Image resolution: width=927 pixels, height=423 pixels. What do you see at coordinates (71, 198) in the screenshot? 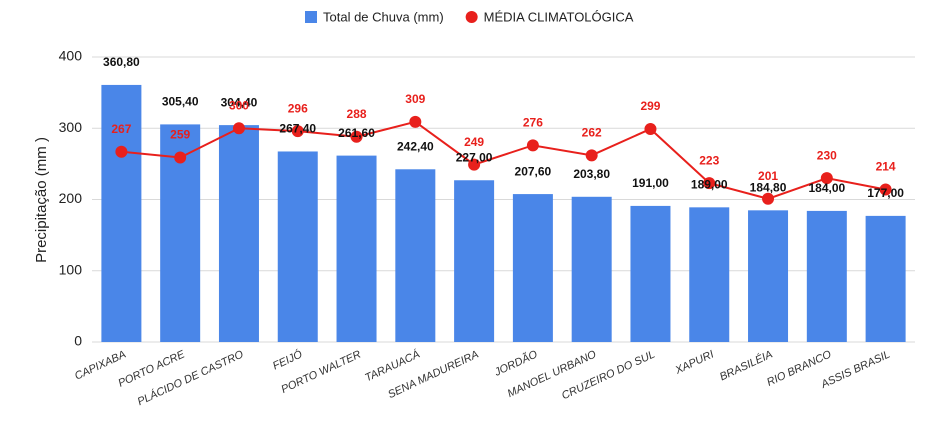
I see `y-tick-label: 200` at bounding box center [71, 198].